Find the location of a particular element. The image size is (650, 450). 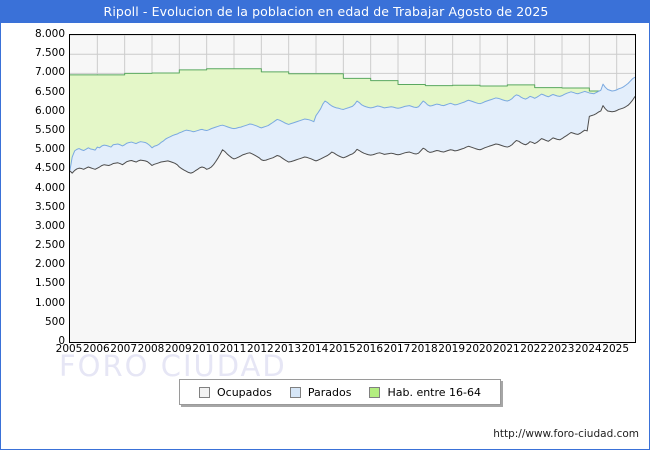

legend-item: Ocupados is located at coordinates (235, 392).